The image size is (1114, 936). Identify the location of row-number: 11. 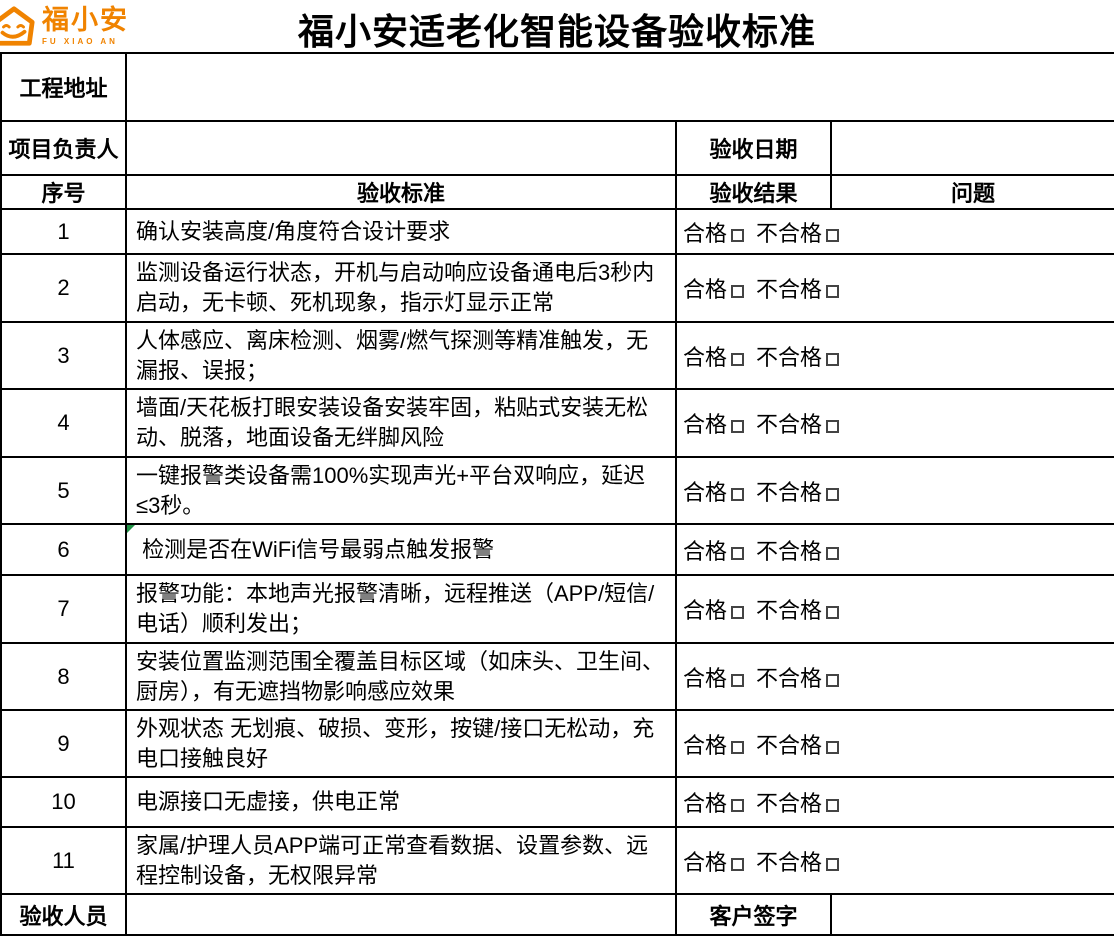
(63, 860).